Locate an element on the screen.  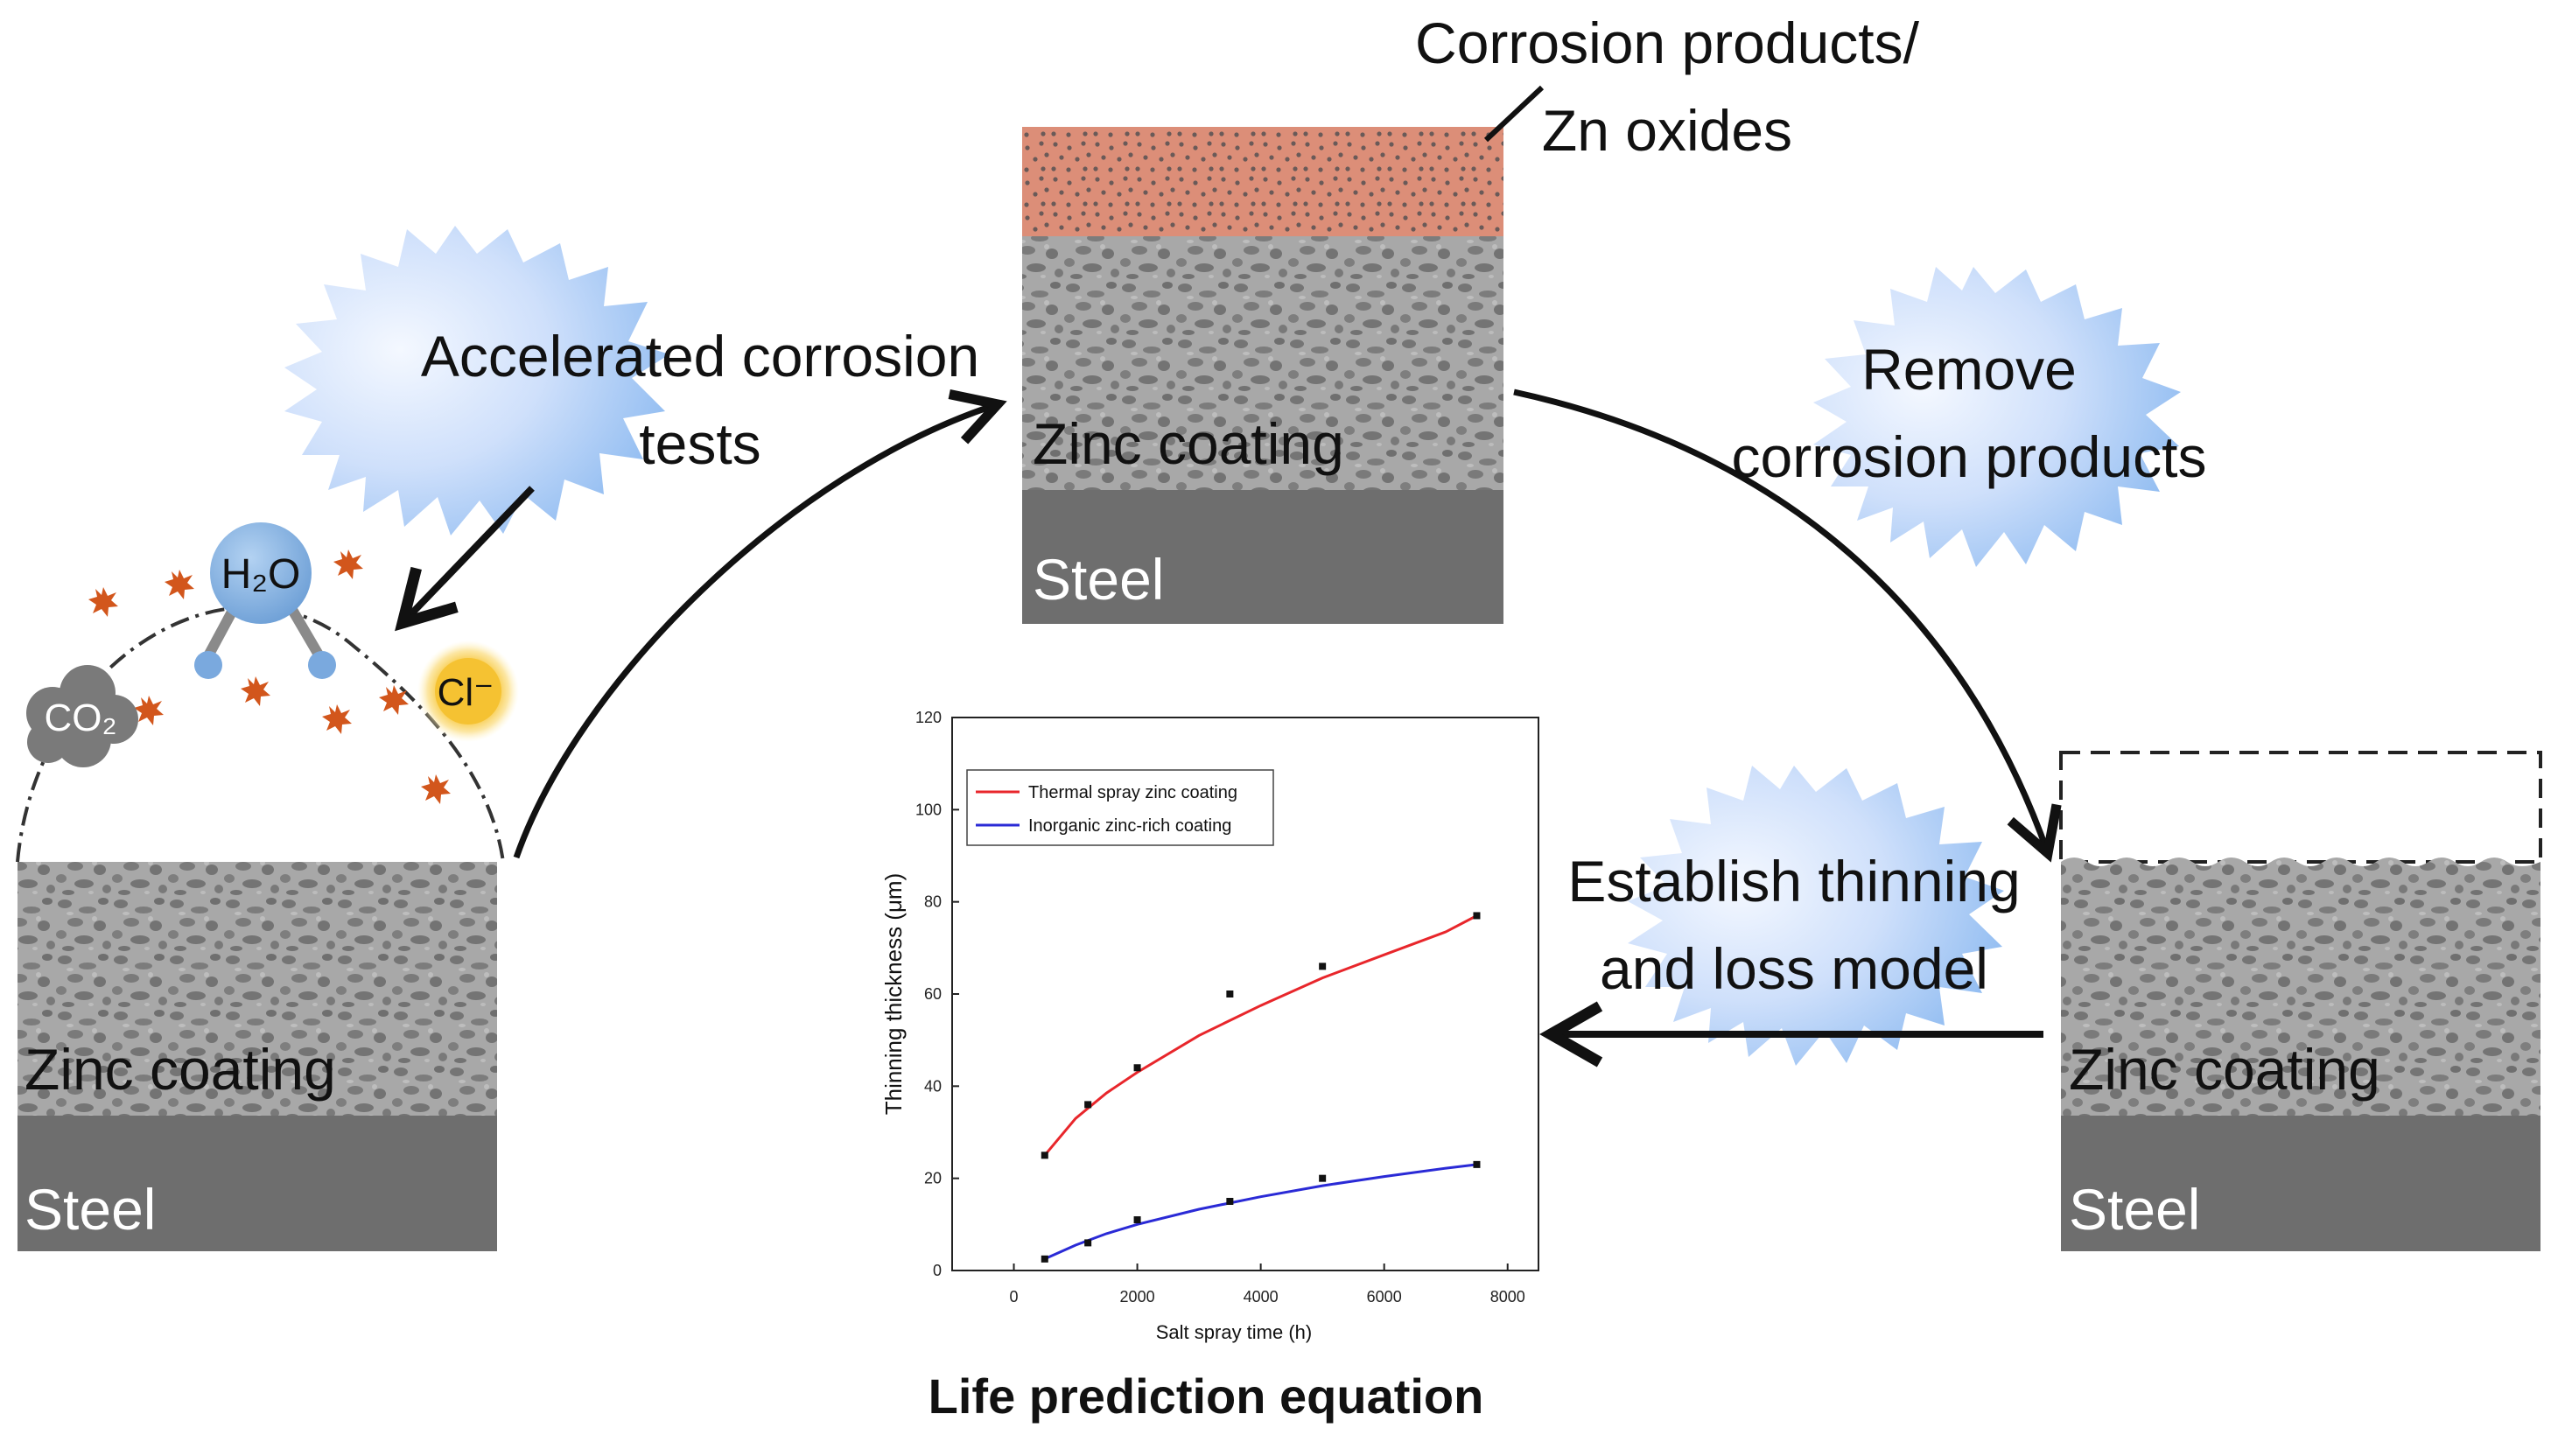
right-zinc-coating-label: Zinc coating is located at coordinates (2224, 1069).